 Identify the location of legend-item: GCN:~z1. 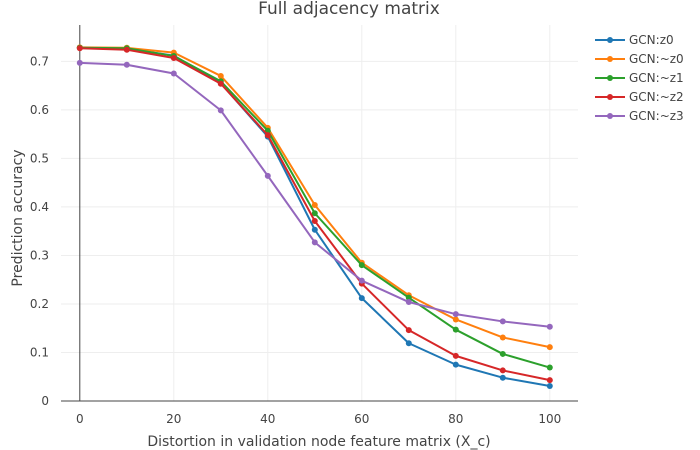
(639, 78).